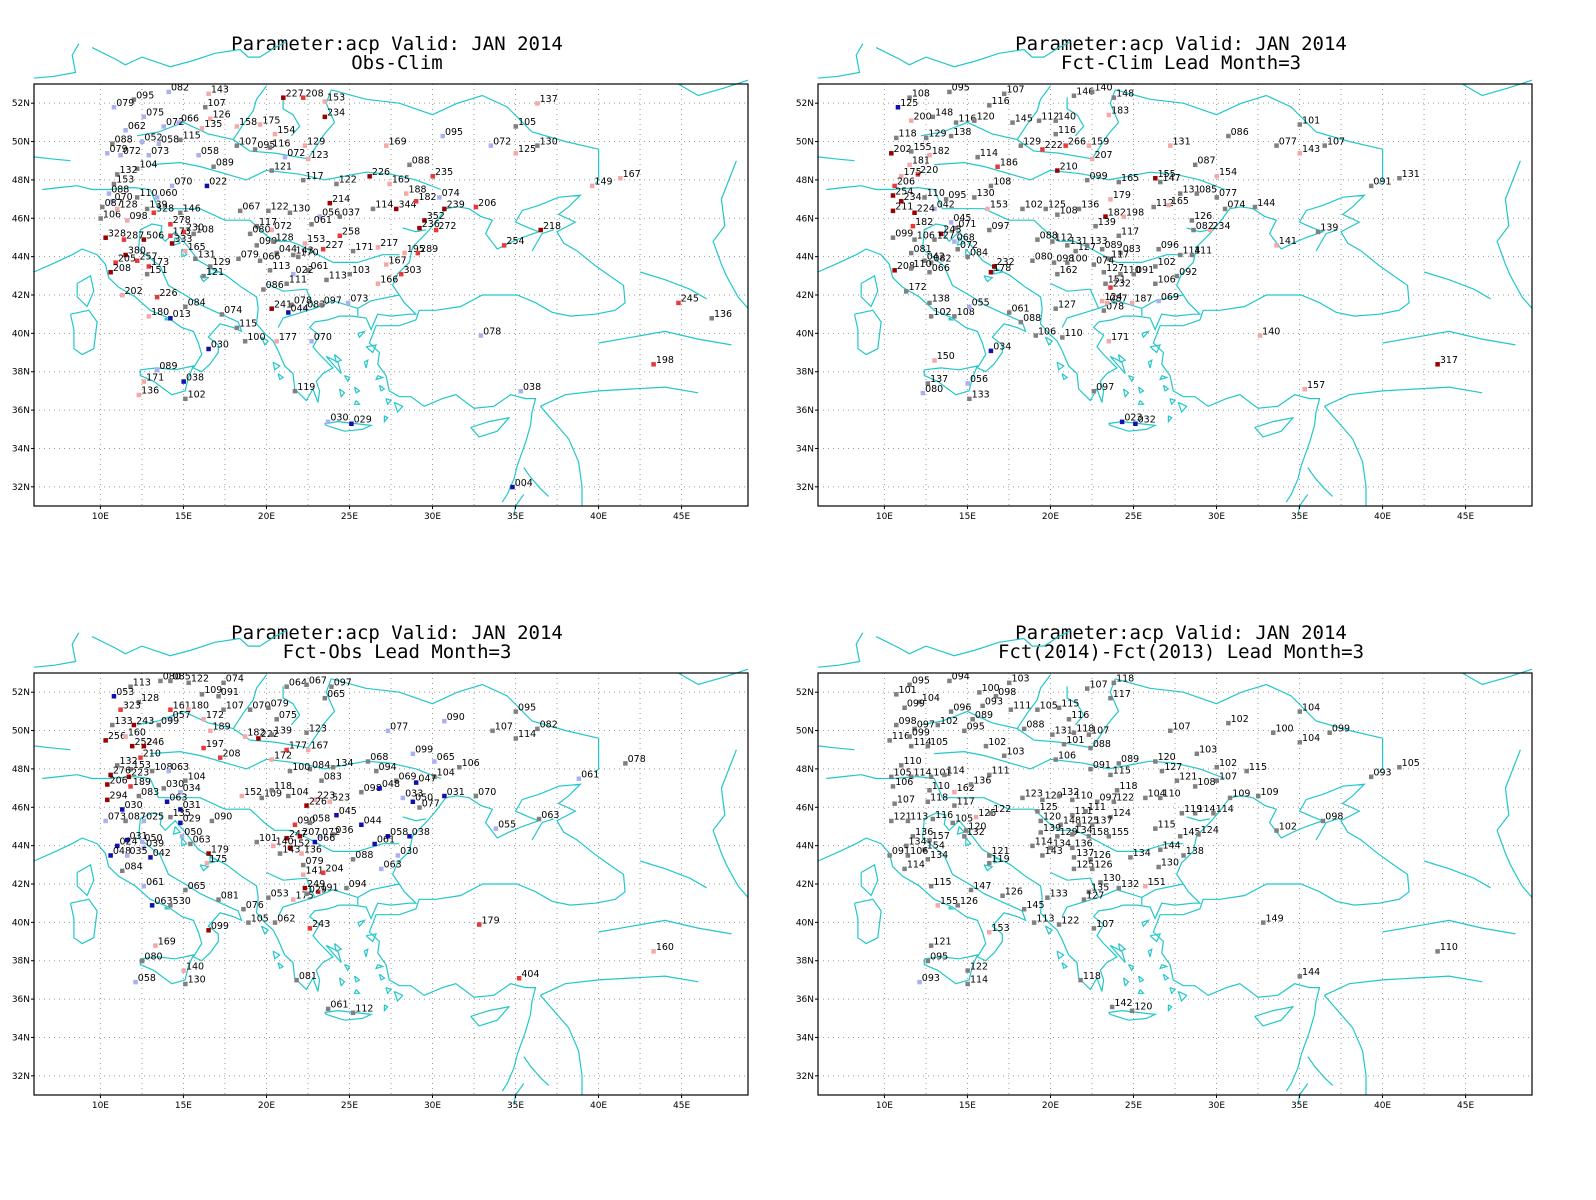 Image resolution: width=1596 pixels, height=1200 pixels. I want to click on station-value: 161, so click(182, 705).